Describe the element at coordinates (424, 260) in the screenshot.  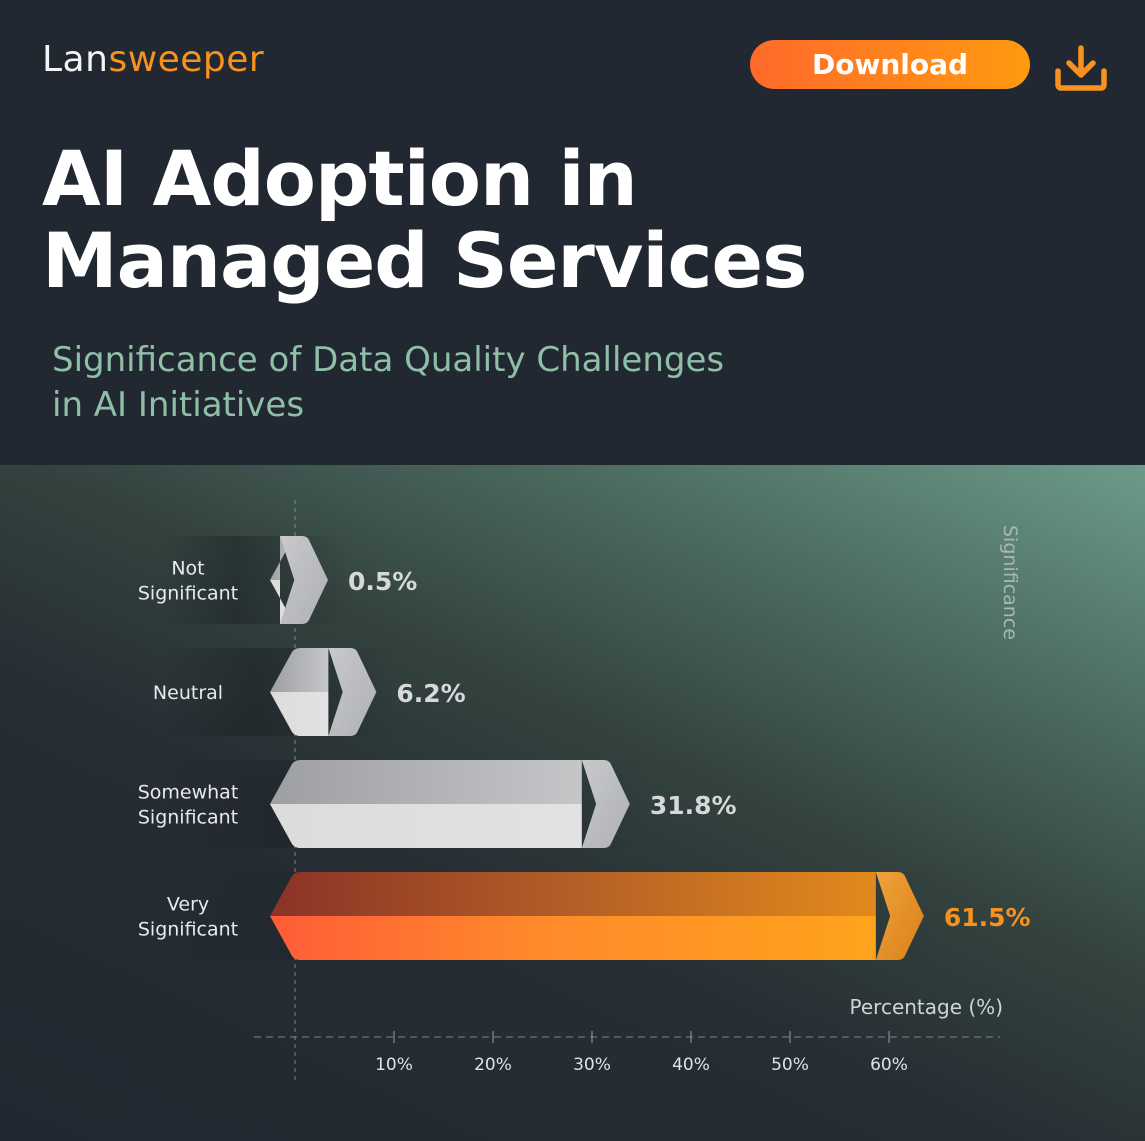
I see `title-line-2: Managed Services` at that location.